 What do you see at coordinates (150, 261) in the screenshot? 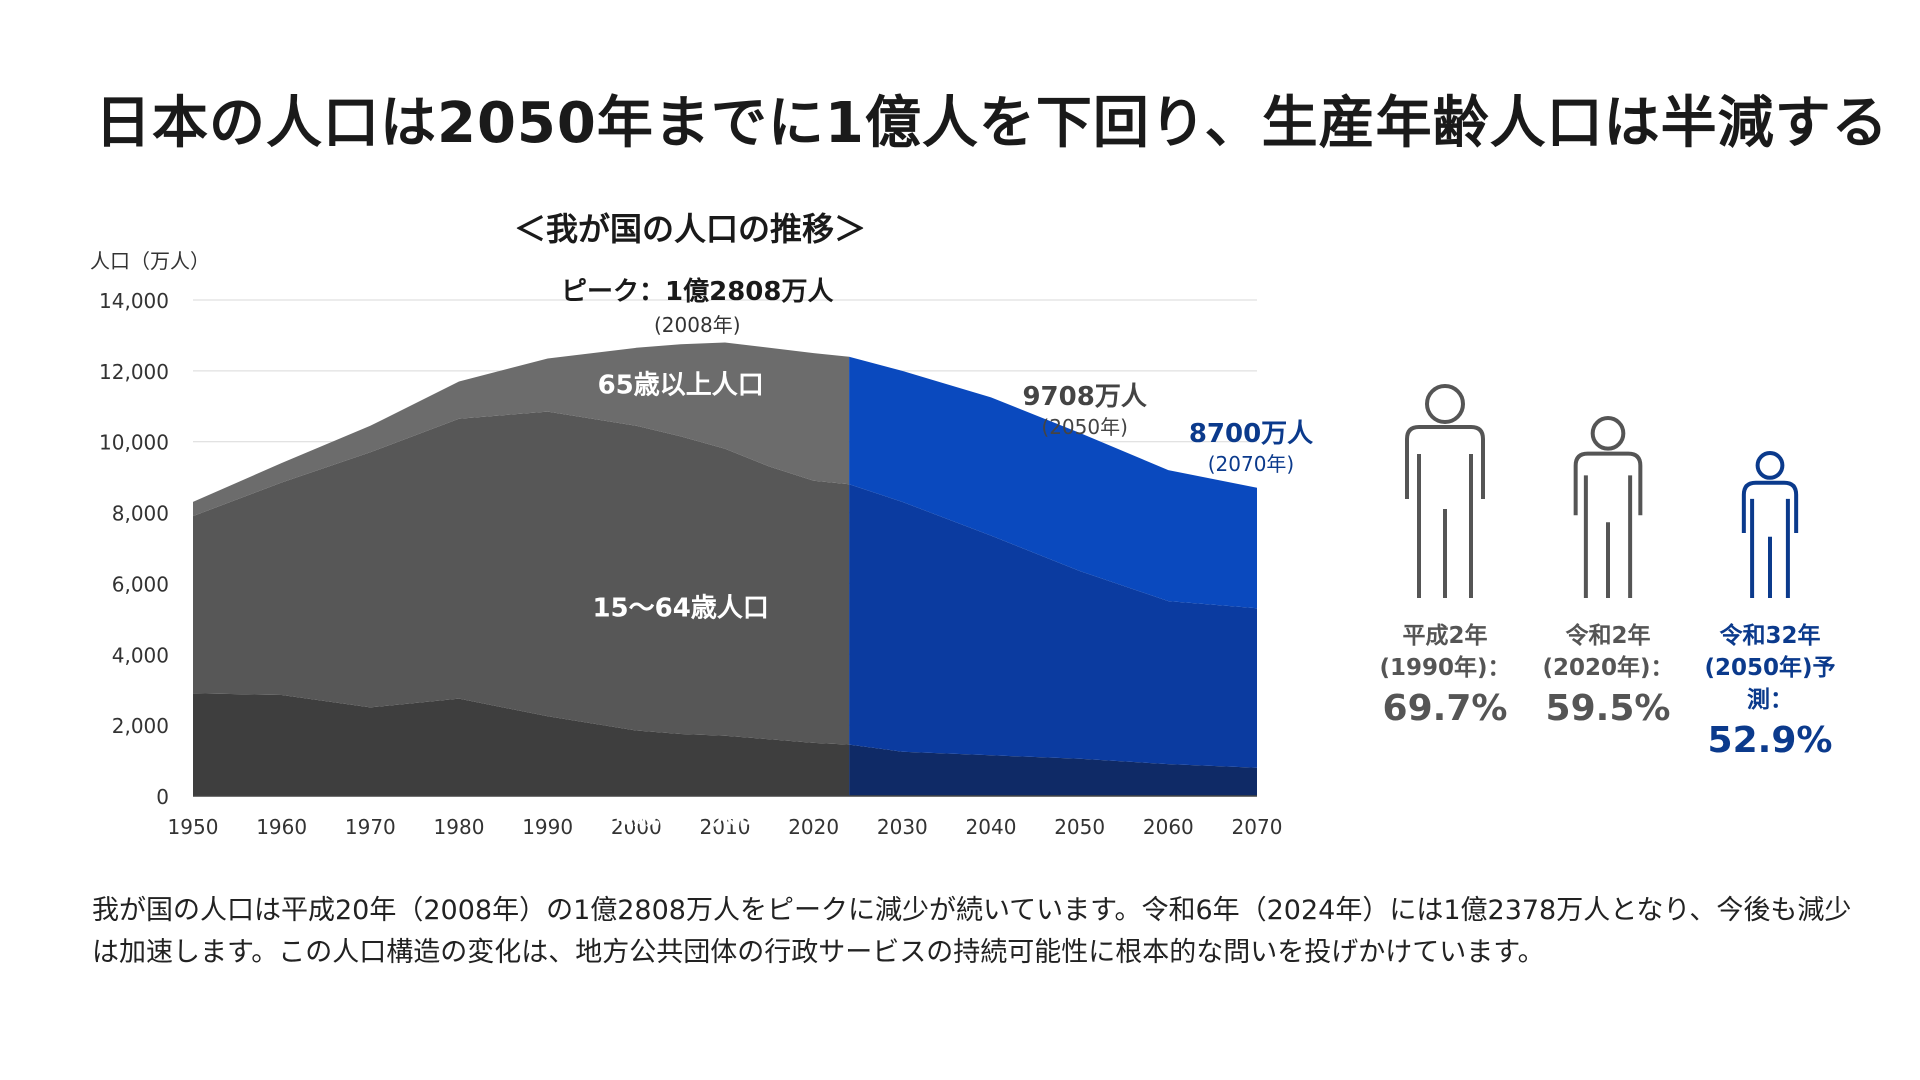
I see `y-axis-label: 人口（万人）` at bounding box center [150, 261].